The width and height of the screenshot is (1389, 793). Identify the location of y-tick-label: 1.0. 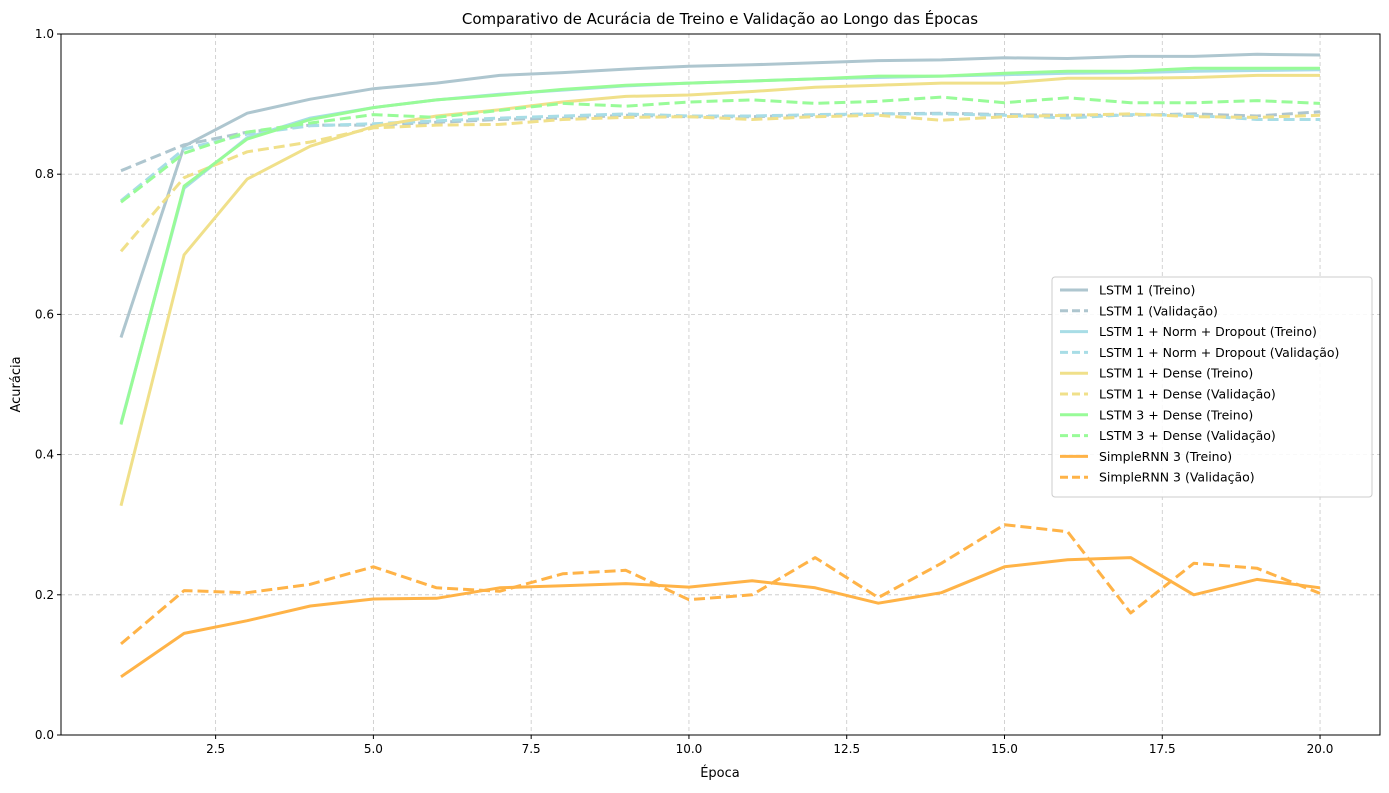
(44, 34).